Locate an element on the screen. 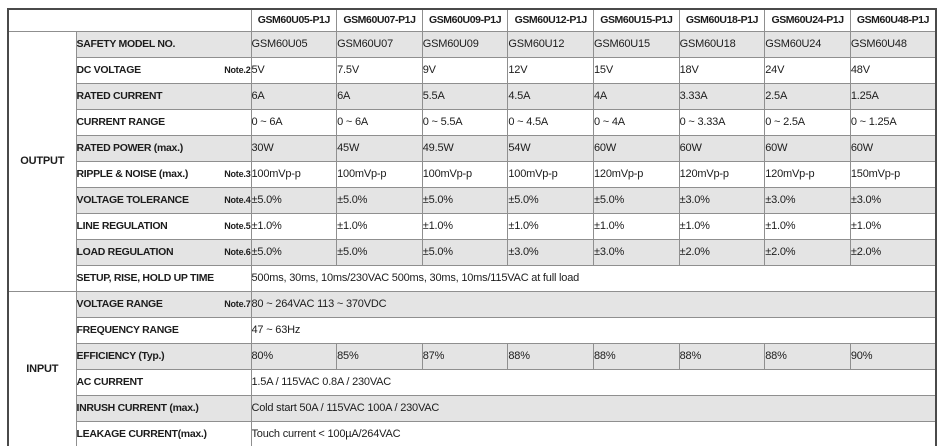 This screenshot has width=943, height=446. table-row: DC VOLTAGE Note.2 5V 7.5V 9V 12V 15V 18V 24V 48V is located at coordinates (472, 70).